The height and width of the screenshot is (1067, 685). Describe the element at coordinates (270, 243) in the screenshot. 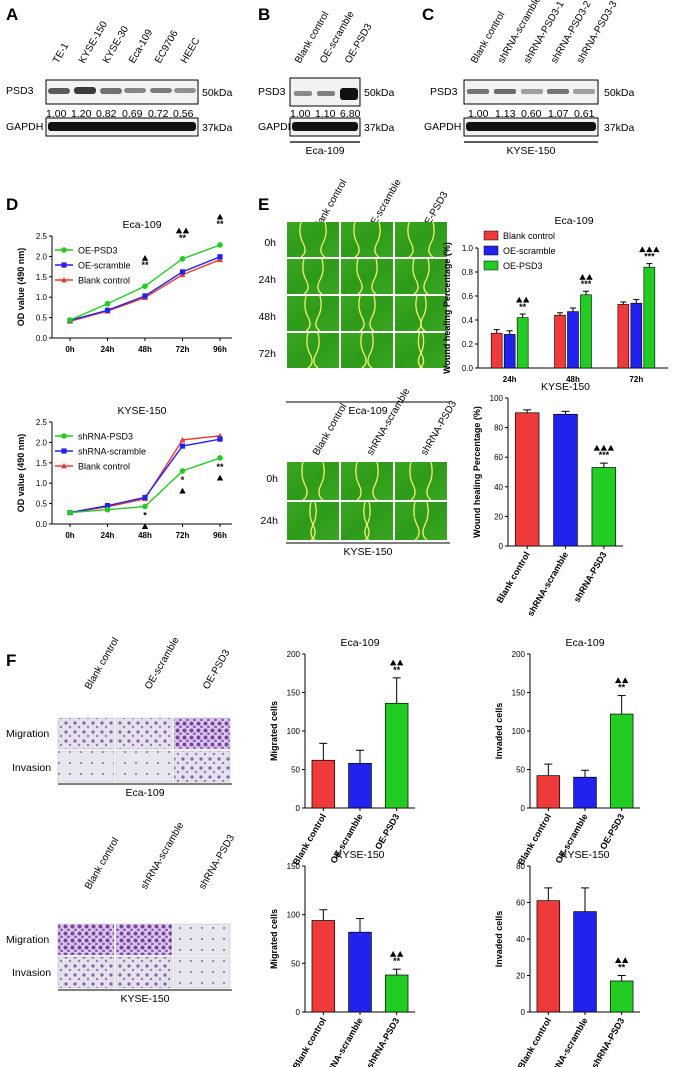

I see `image-row-label: 0h` at that location.